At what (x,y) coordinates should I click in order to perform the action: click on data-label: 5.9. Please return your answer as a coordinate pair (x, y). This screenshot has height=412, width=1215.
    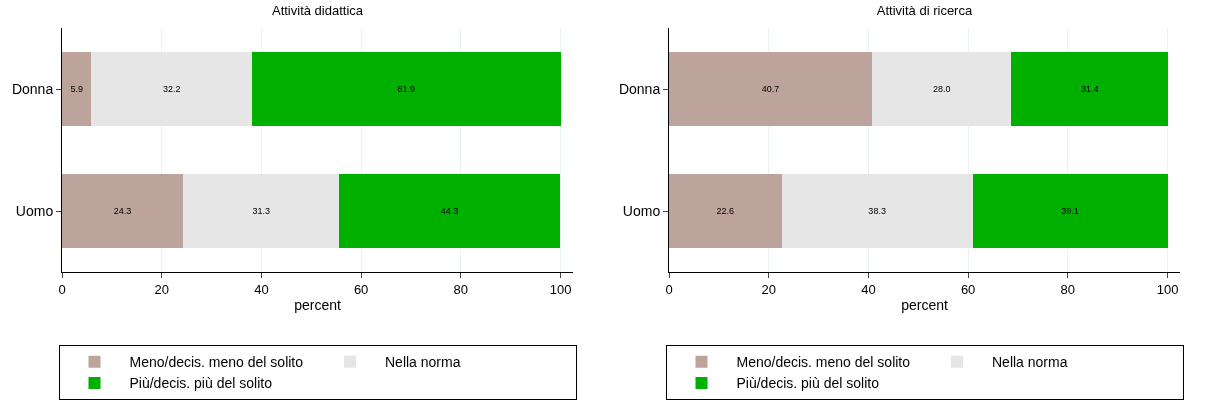
    Looking at the image, I should click on (76, 89).